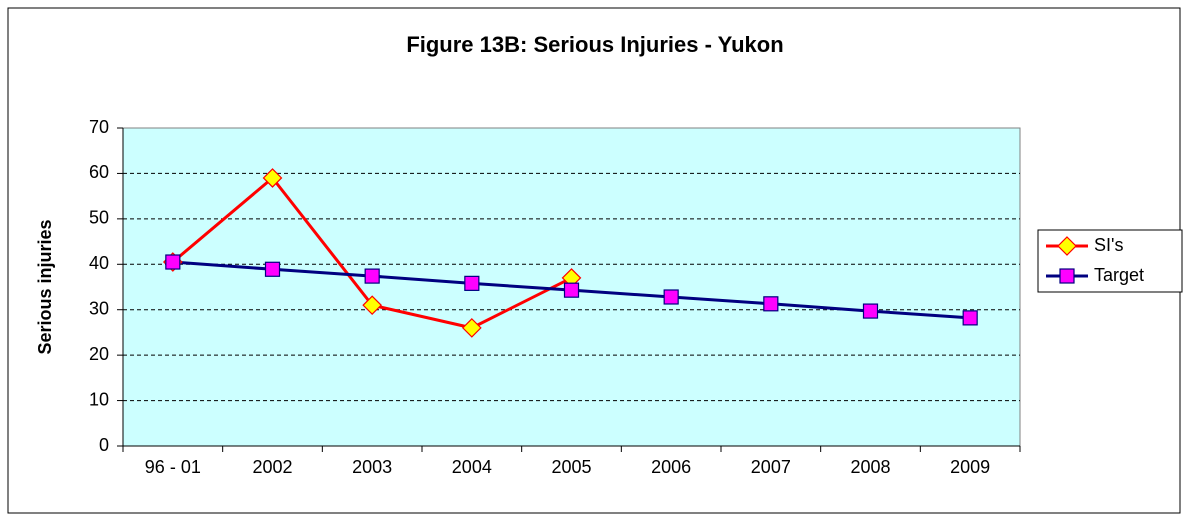  I want to click on x-tick-label: 2007, so click(771, 467).